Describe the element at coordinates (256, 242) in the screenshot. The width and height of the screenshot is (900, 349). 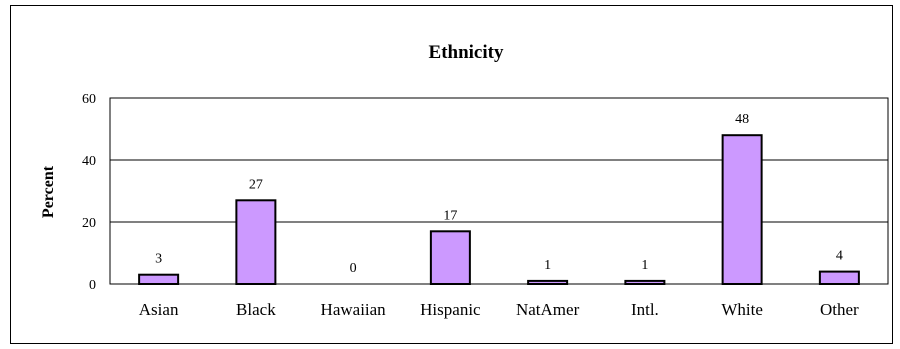
I see `bar-black` at that location.